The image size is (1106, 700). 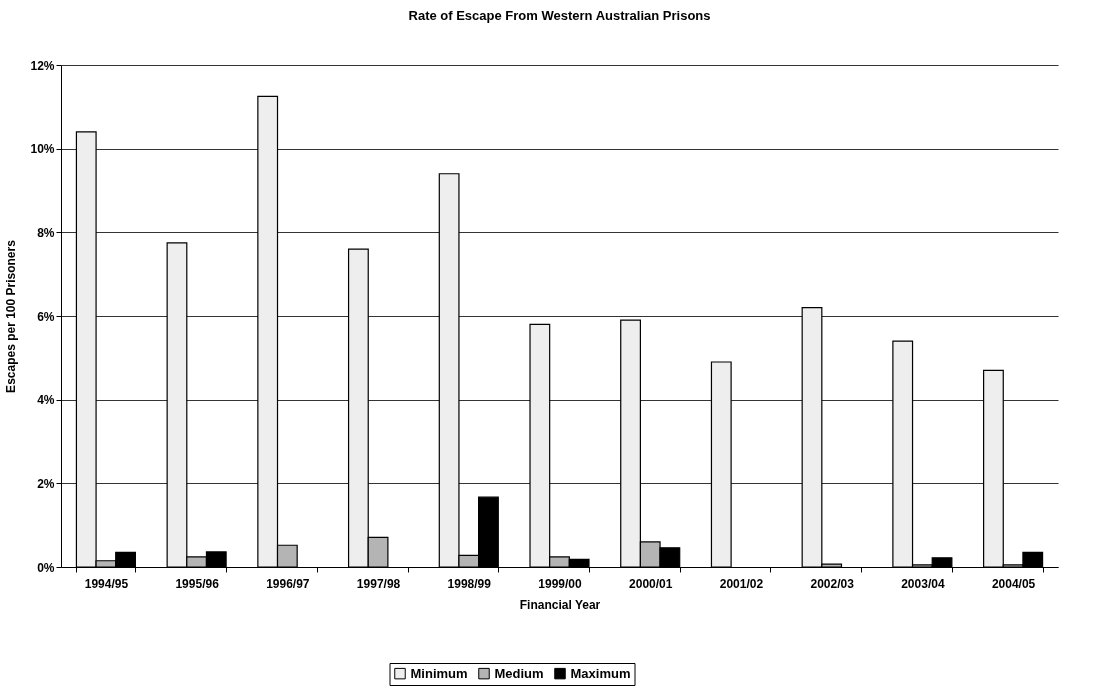 What do you see at coordinates (651, 583) in the screenshot?
I see `x-tick-label: 2000/01` at bounding box center [651, 583].